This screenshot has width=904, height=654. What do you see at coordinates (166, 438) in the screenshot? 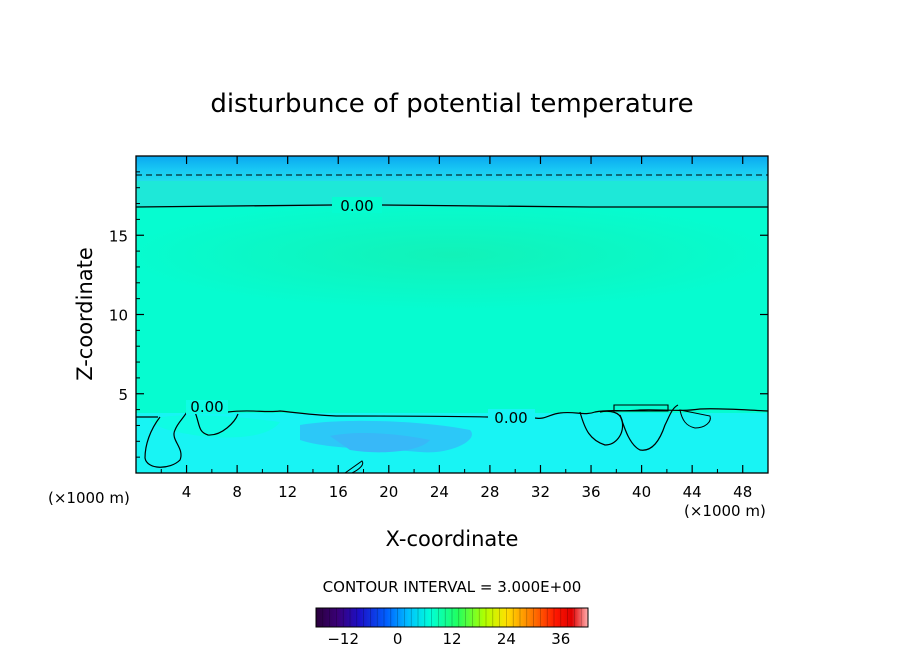
I see `contour-closed-left` at bounding box center [166, 438].